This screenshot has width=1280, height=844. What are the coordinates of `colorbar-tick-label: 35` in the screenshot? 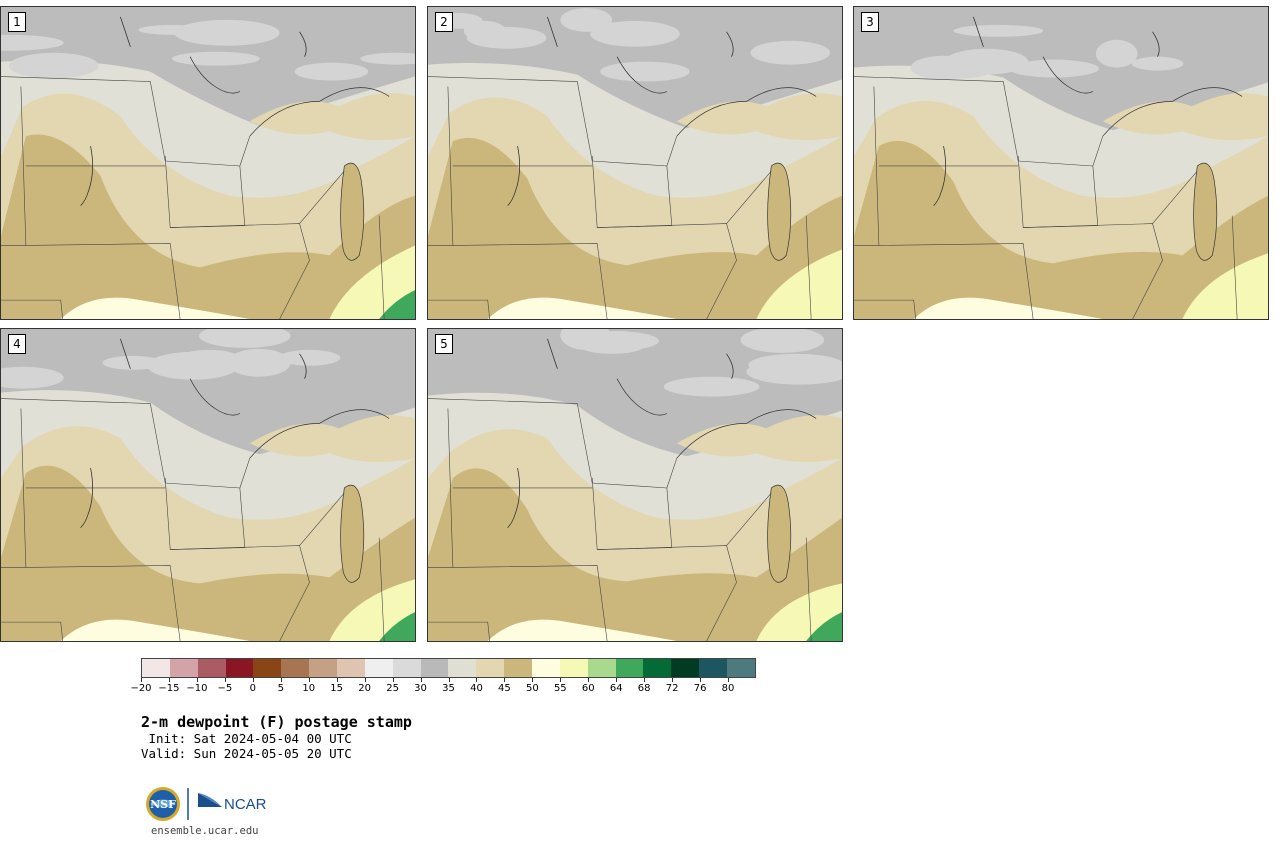 It's located at (448, 688).